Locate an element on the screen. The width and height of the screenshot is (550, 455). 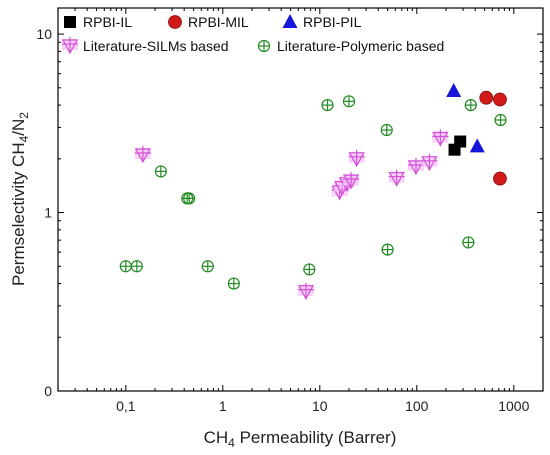
y-tick-label: 1 is located at coordinates (48, 213).